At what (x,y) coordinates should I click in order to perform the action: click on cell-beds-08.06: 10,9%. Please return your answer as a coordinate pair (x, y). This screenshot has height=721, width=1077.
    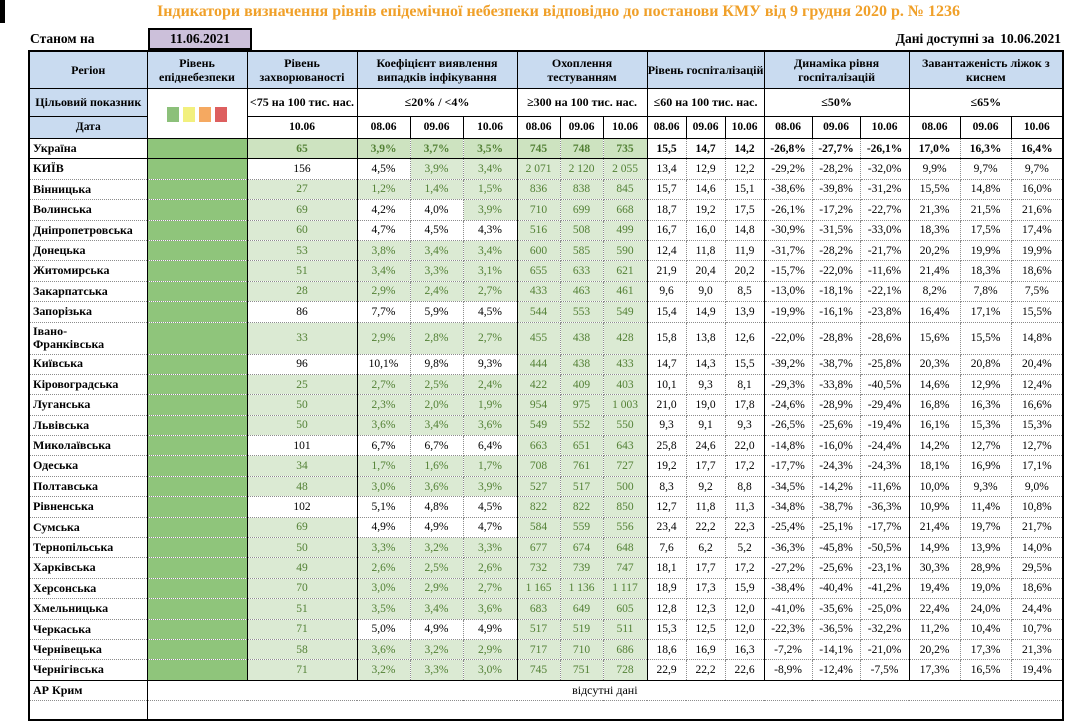
    Looking at the image, I should click on (934, 507).